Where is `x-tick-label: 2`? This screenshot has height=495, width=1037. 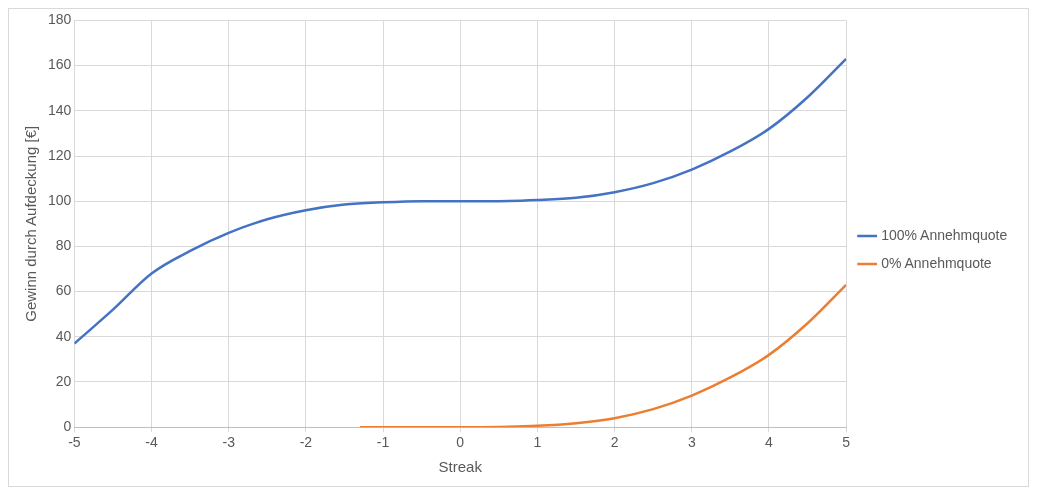 x-tick-label: 2 is located at coordinates (614, 442).